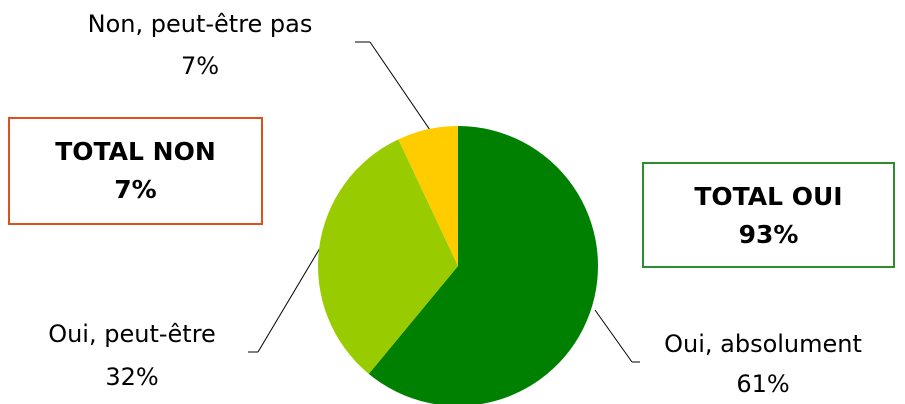 This screenshot has width=905, height=404. I want to click on slice-label: Non, peut-être pas, so click(200, 24).